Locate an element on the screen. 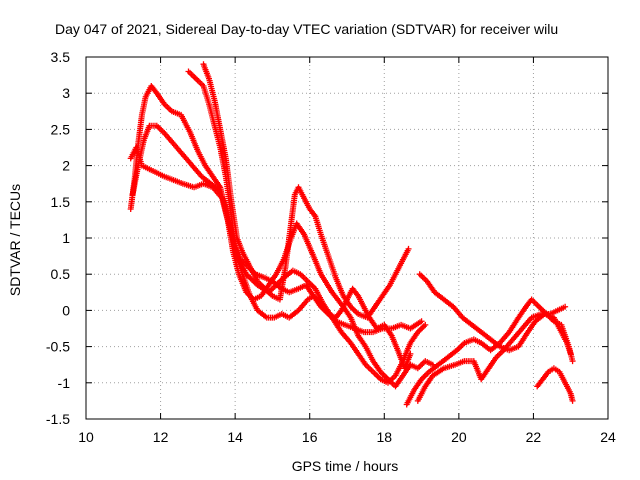  y-tick-label: -1 is located at coordinates (64, 383).